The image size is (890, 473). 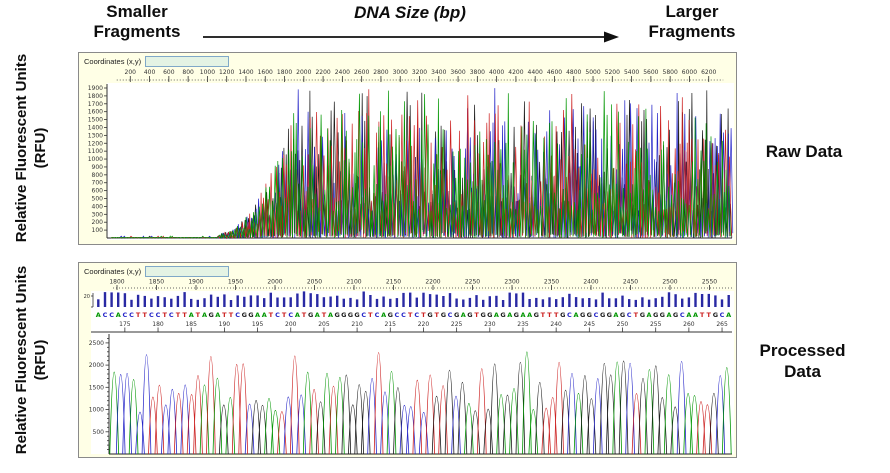 I want to click on svg-text: 175, so click(x=125, y=324).